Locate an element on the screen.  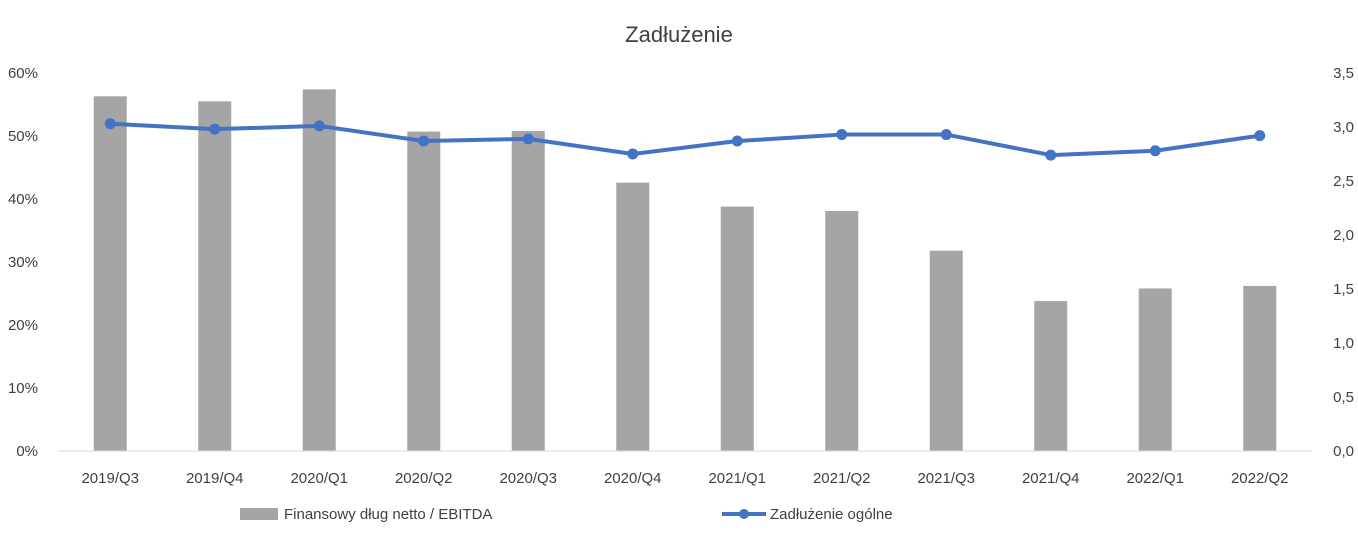
x-tick-label: 2022/Q2 is located at coordinates (1260, 478).